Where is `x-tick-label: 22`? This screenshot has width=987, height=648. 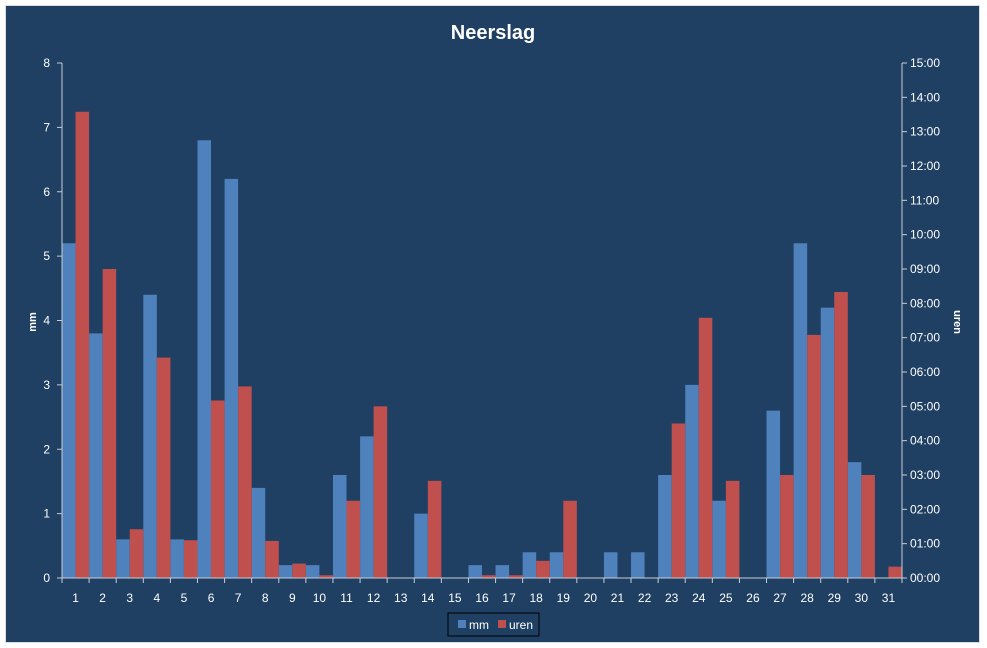
x-tick-label: 22 is located at coordinates (645, 598).